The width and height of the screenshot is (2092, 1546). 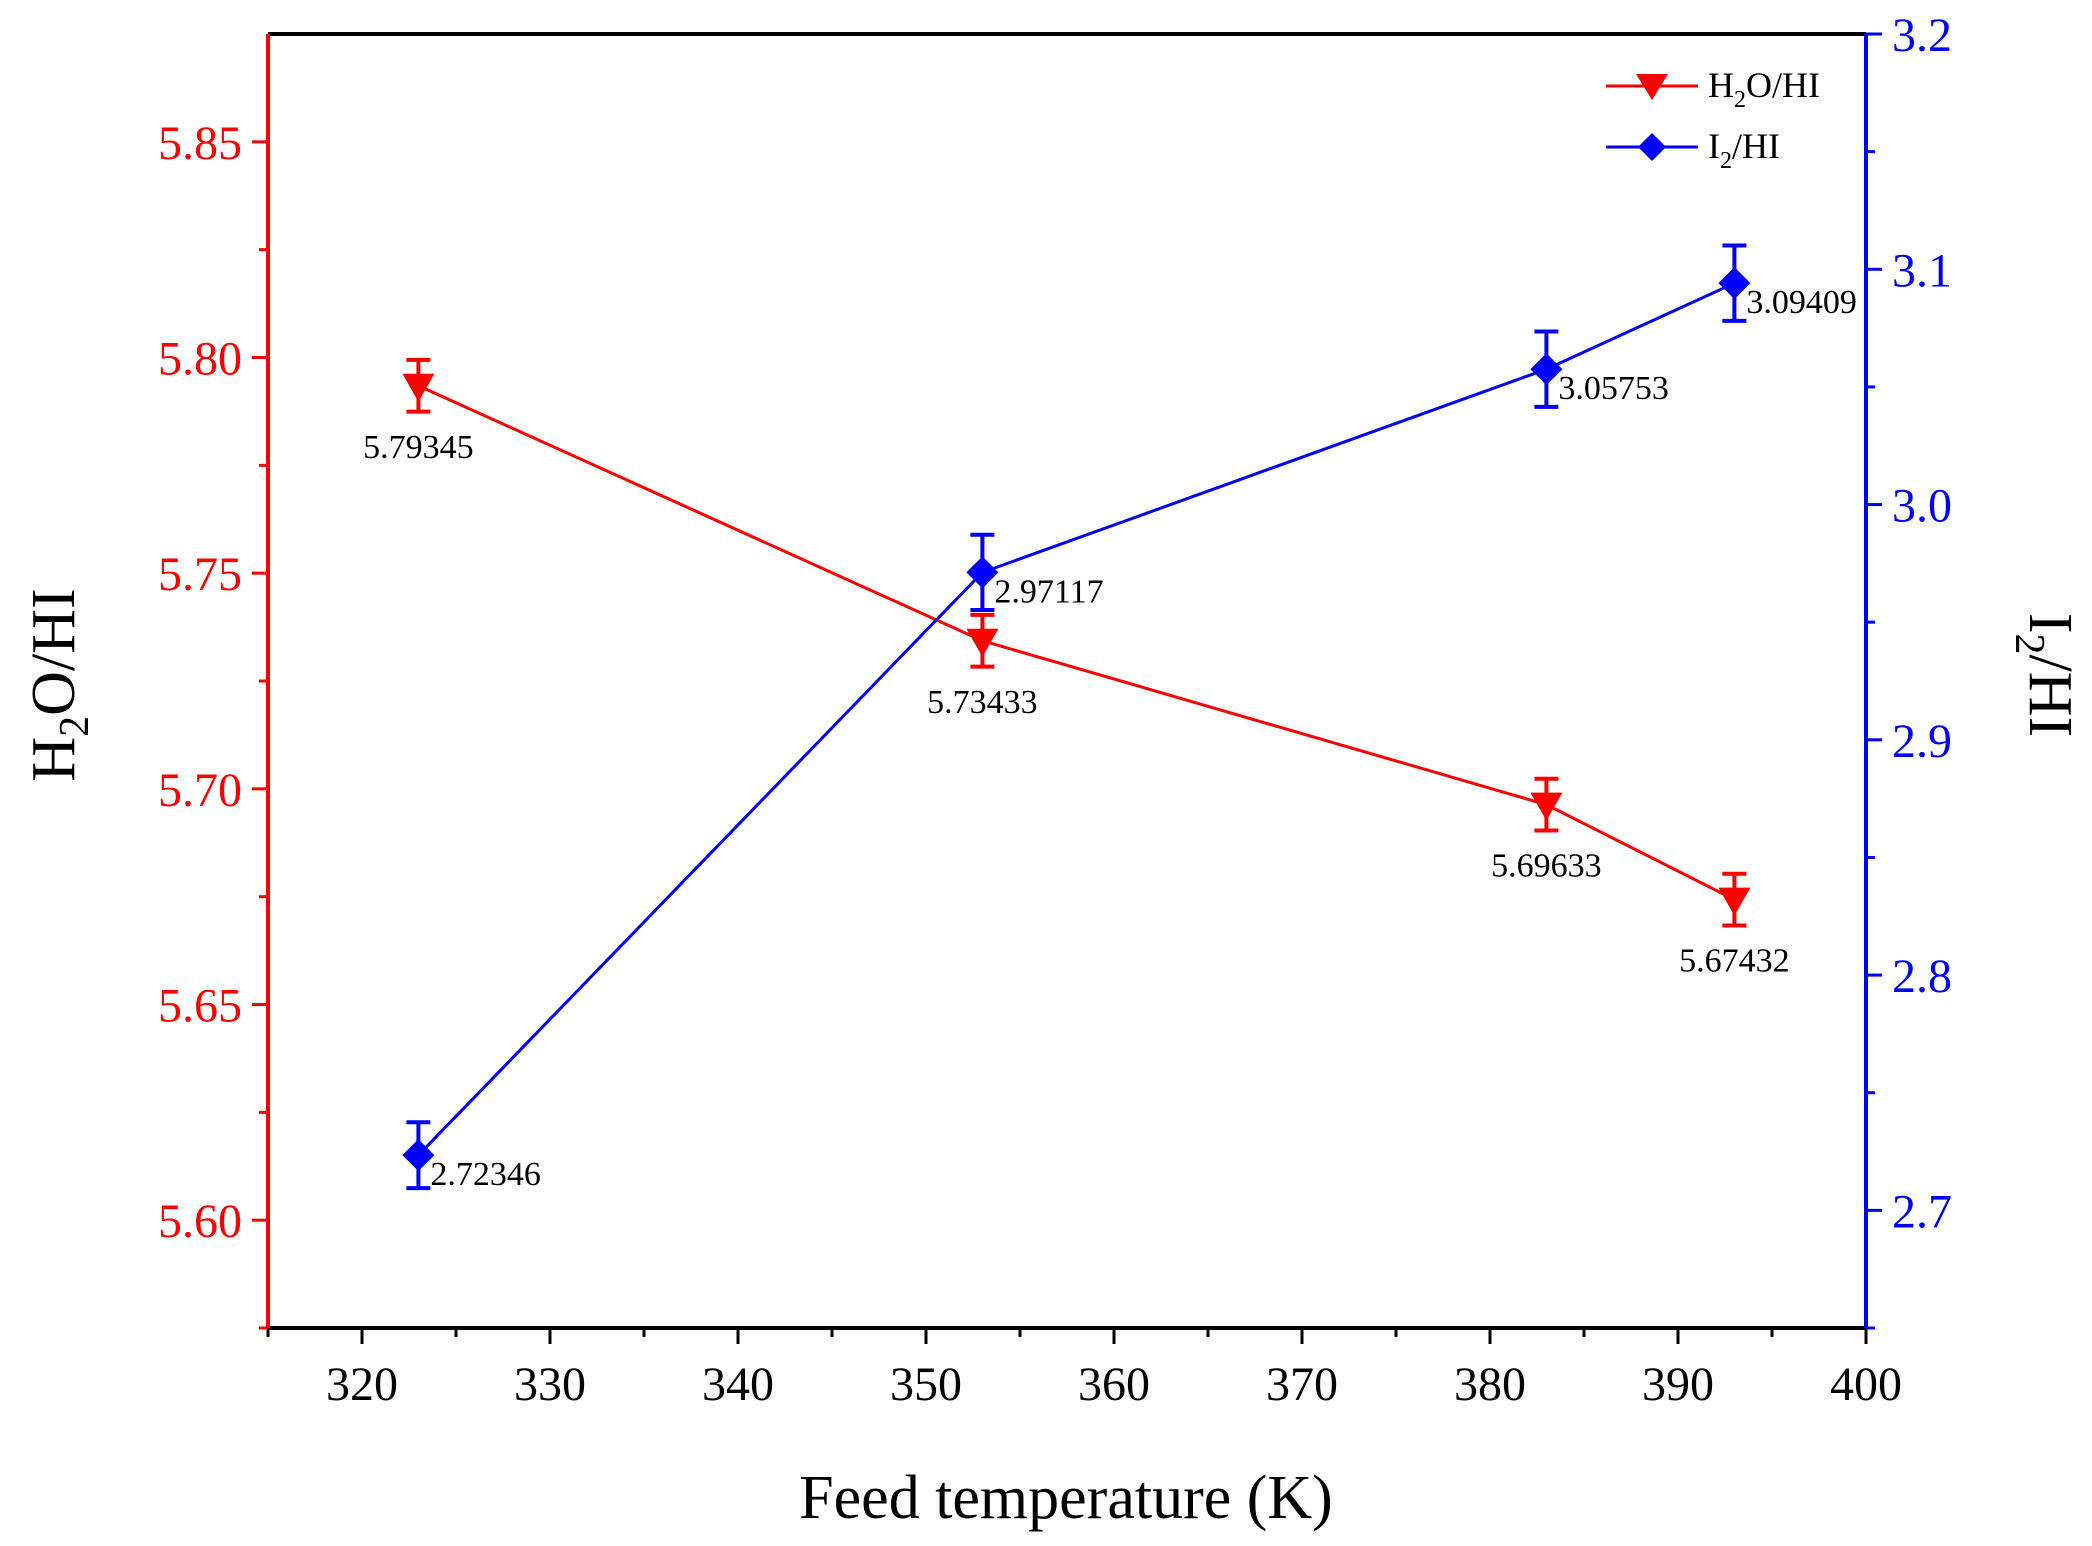 I want to click on data-label: 3.09409, so click(x=1801, y=302).